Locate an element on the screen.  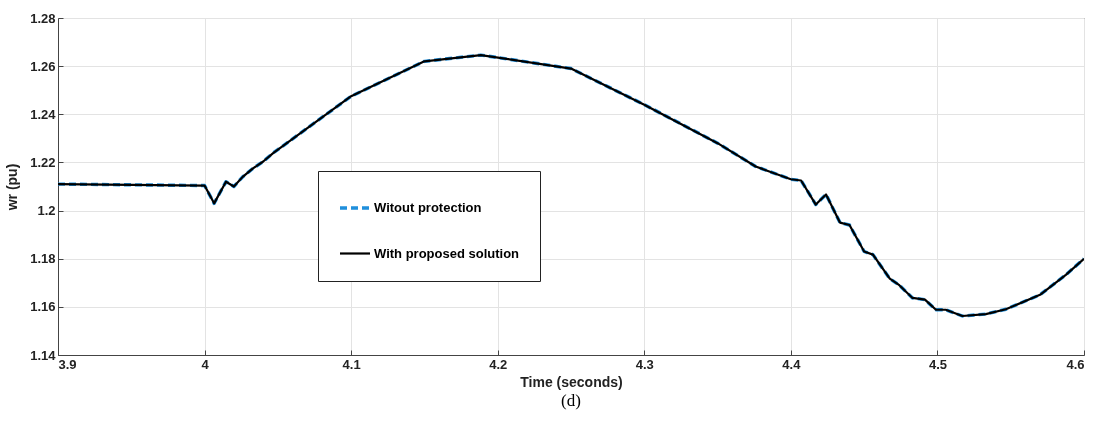
y-tick-label: 1.16 is located at coordinates (43, 307).